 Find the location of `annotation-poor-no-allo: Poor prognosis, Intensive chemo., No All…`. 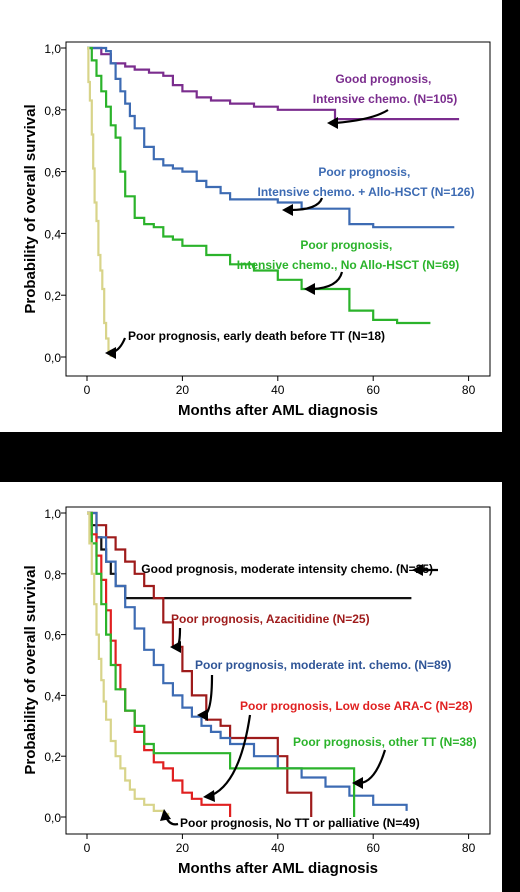

annotation-poor-no-allo: Poor prognosis, Intensive chemo., No All… is located at coordinates (348, 255).